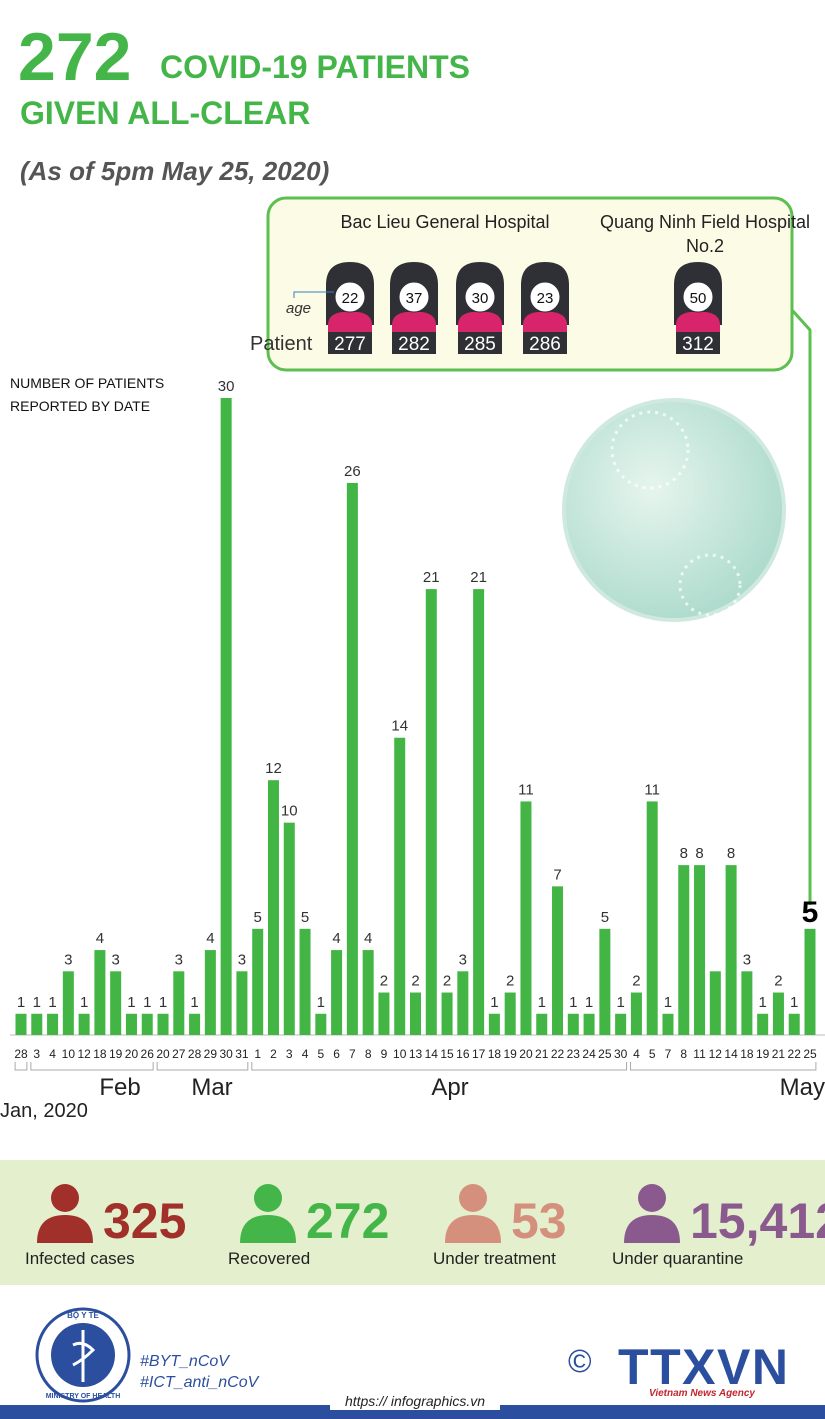 Image resolution: width=825 pixels, height=1419 pixels. Describe the element at coordinates (315, 67) in the screenshot. I see `title: COVID-19 PATIENTS` at that location.